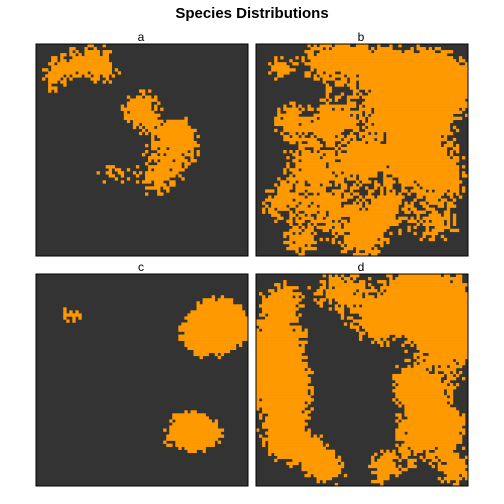  Describe the element at coordinates (361, 267) in the screenshot. I see `panel-title-d: d` at that location.